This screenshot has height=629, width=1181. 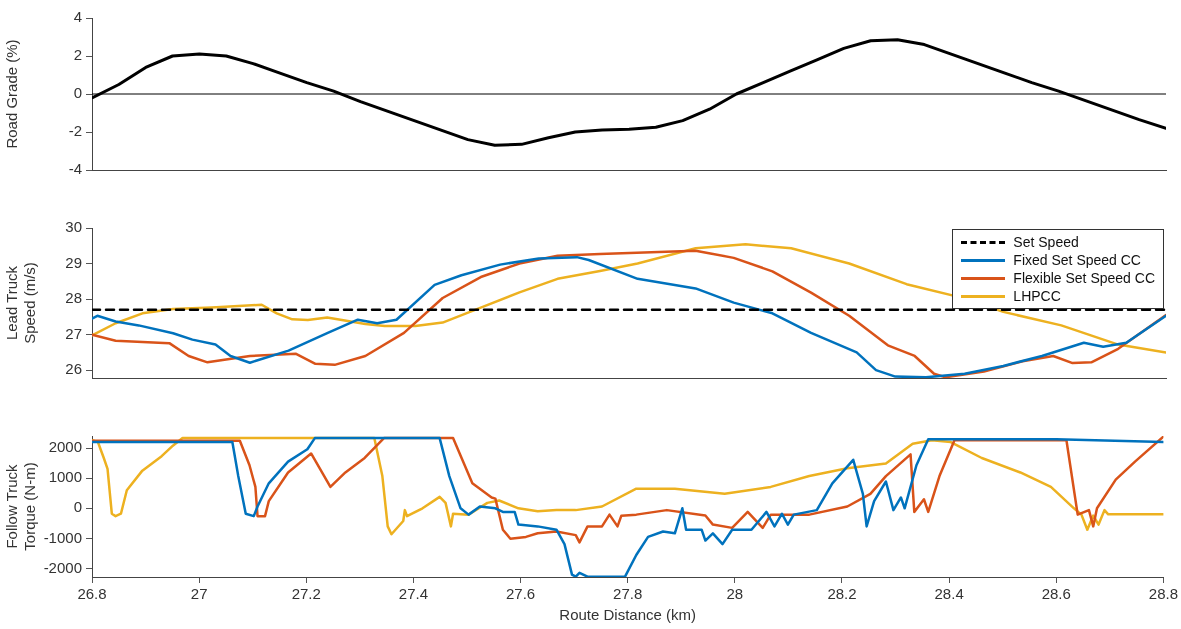 What do you see at coordinates (75, 169) in the screenshot?
I see `y-tick-label: -4` at bounding box center [75, 169].